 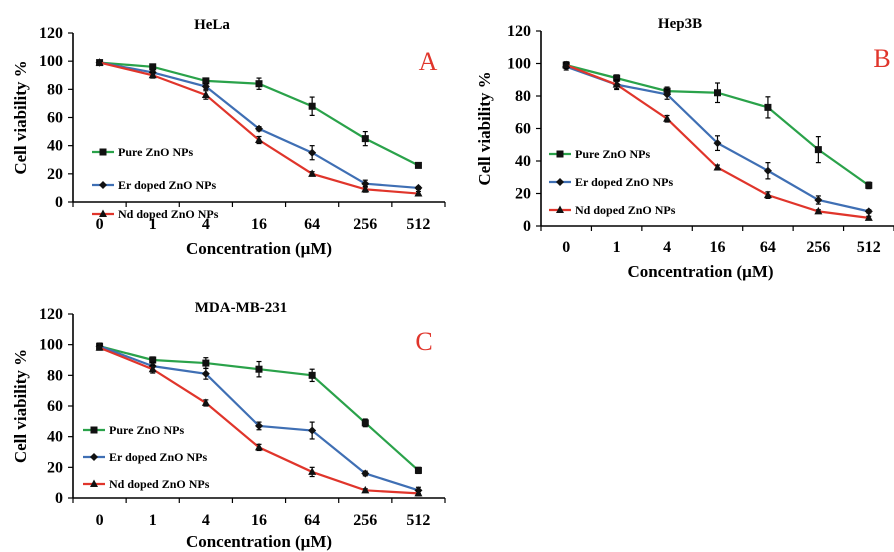 What do you see at coordinates (241, 308) in the screenshot?
I see `chart-title: MDA-MB-231` at bounding box center [241, 308].